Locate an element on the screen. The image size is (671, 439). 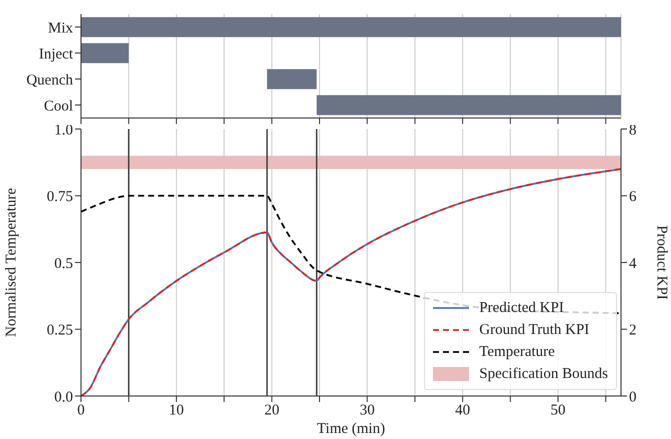
x-tick-label: 10 is located at coordinates (176, 410).